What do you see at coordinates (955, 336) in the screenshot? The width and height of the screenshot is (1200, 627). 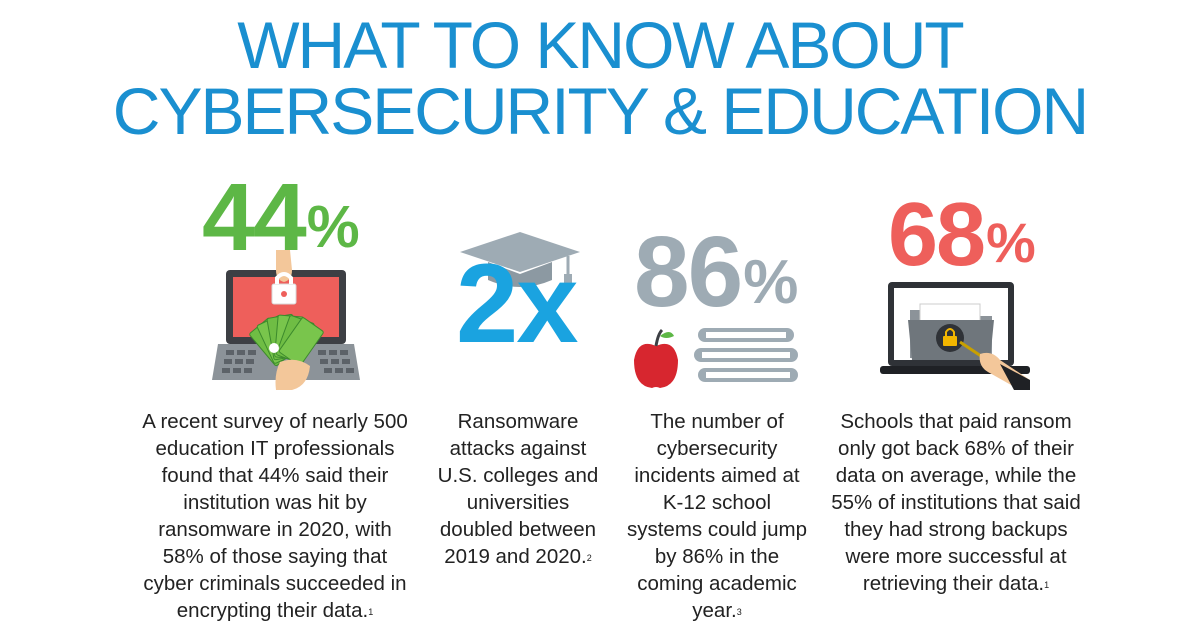 I see `laptop-locked-folder-icon` at bounding box center [955, 336].